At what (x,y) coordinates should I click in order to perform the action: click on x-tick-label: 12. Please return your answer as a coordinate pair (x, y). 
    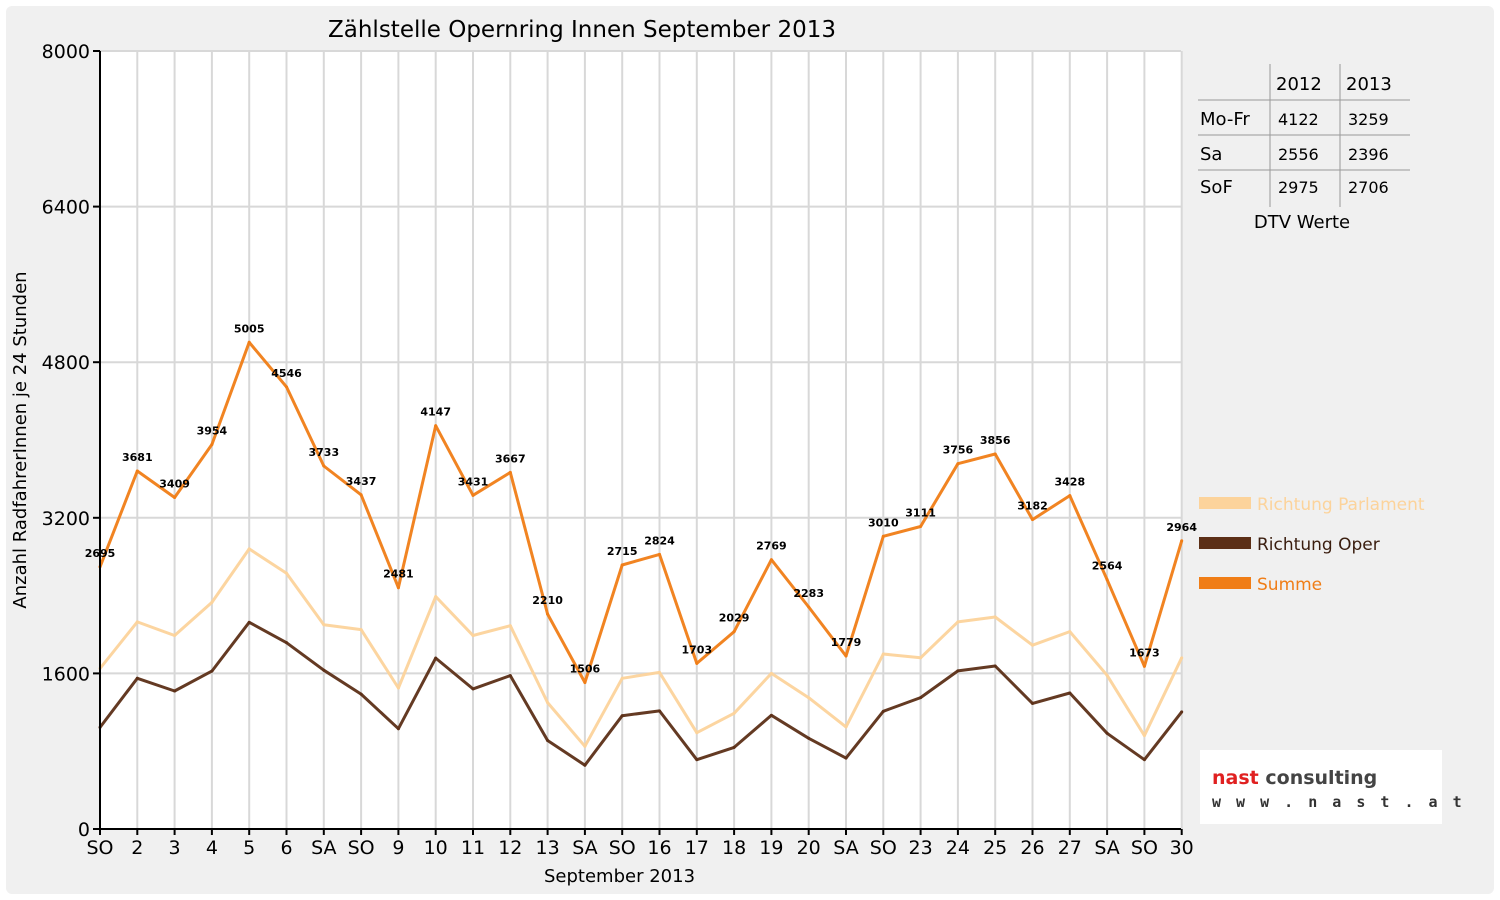
    Looking at the image, I should click on (510, 848).